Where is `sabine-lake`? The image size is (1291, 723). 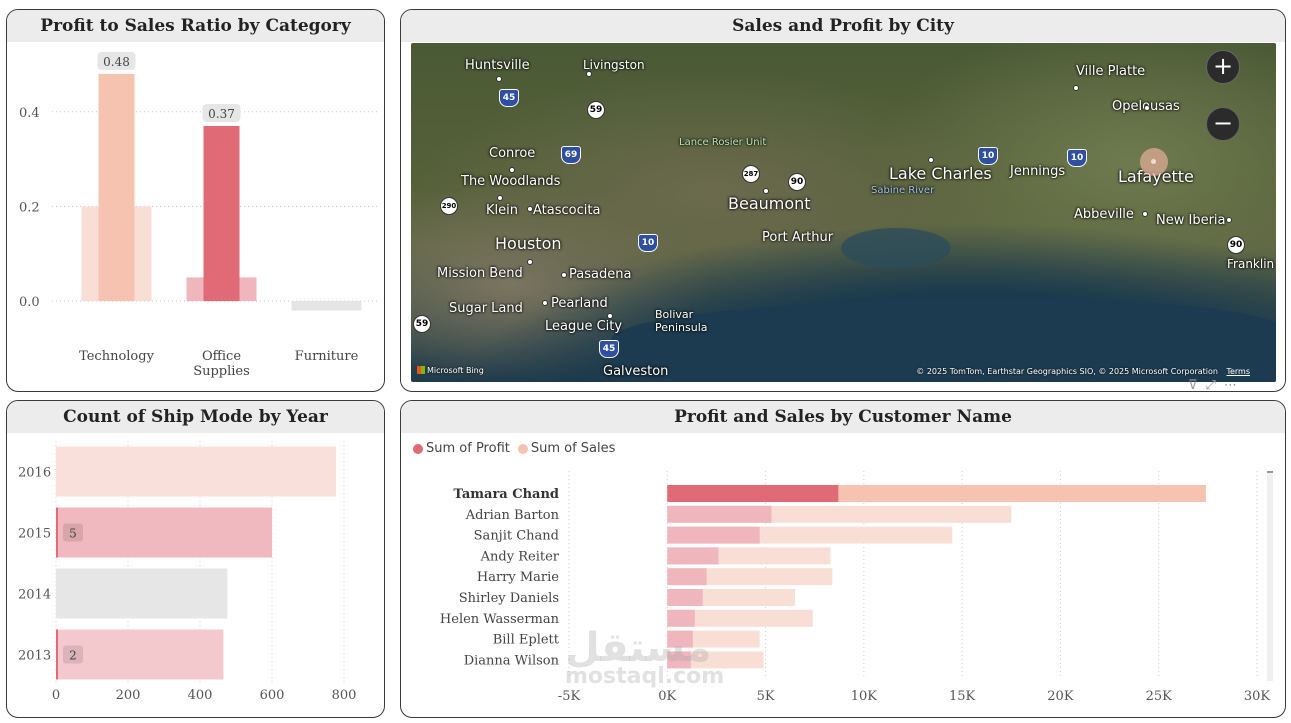
sabine-lake is located at coordinates (896, 248).